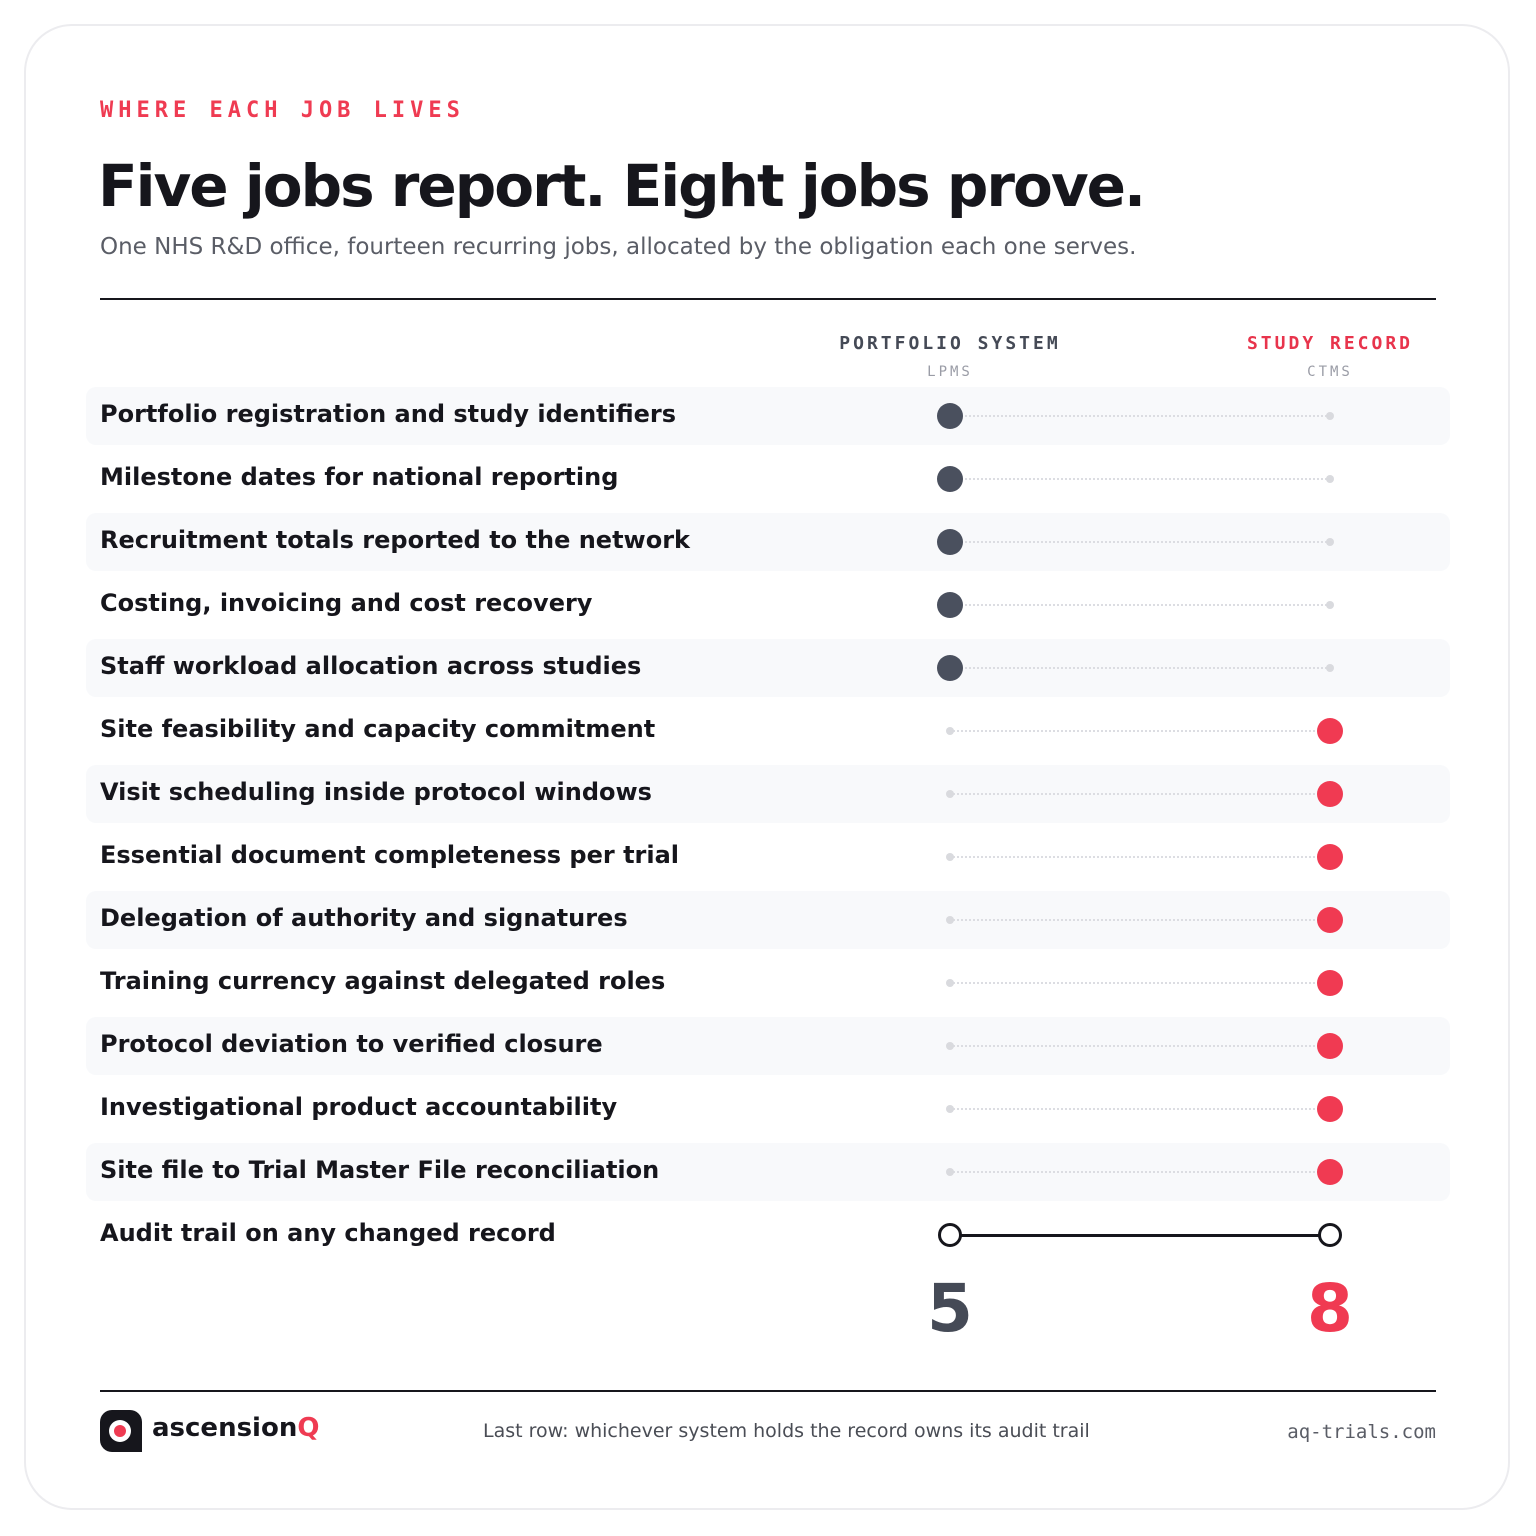 The width and height of the screenshot is (1536, 1536). What do you see at coordinates (950, 356) in the screenshot?
I see `column-header-portfolio-system: PORTFOLIO SYSTEM LPMS` at bounding box center [950, 356].